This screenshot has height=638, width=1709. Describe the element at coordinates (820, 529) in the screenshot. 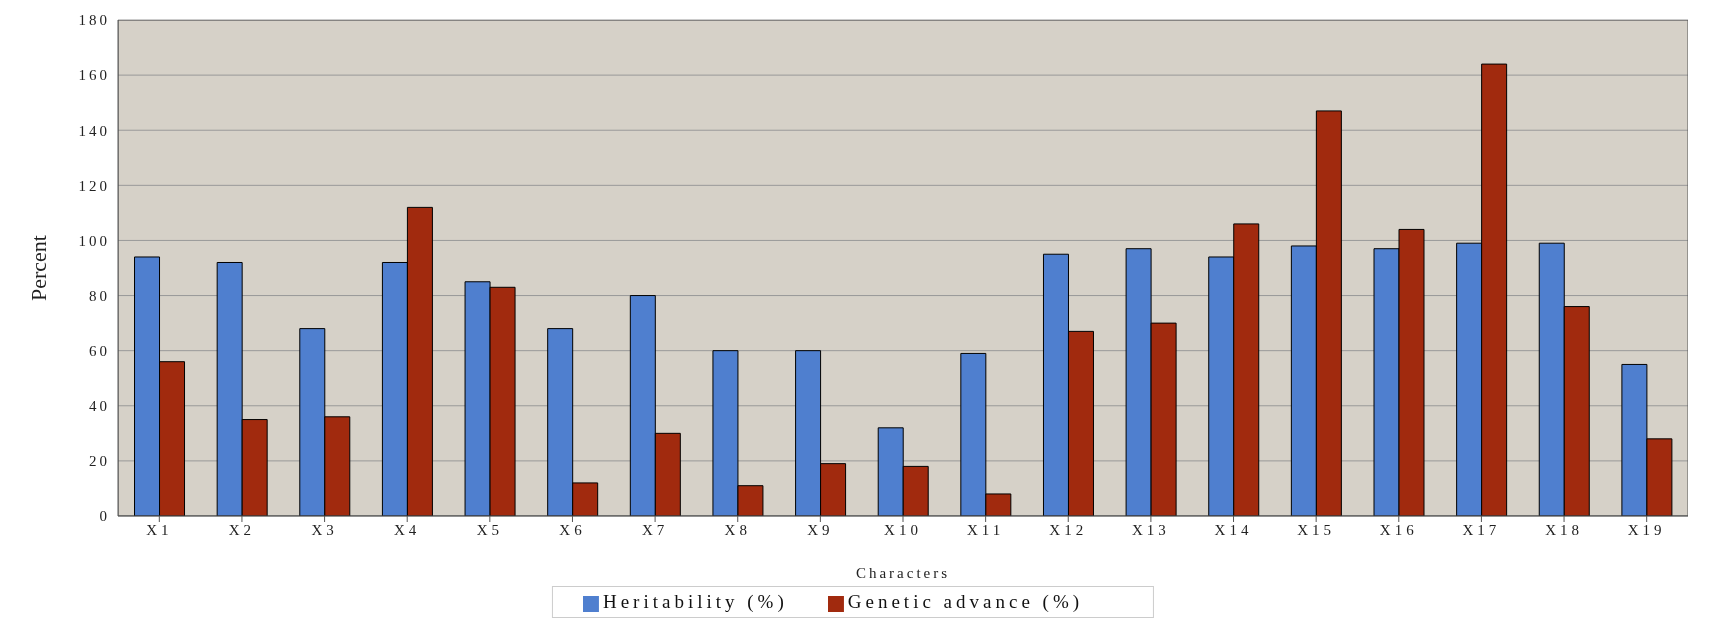

I see `x-tick-label: X9` at that location.